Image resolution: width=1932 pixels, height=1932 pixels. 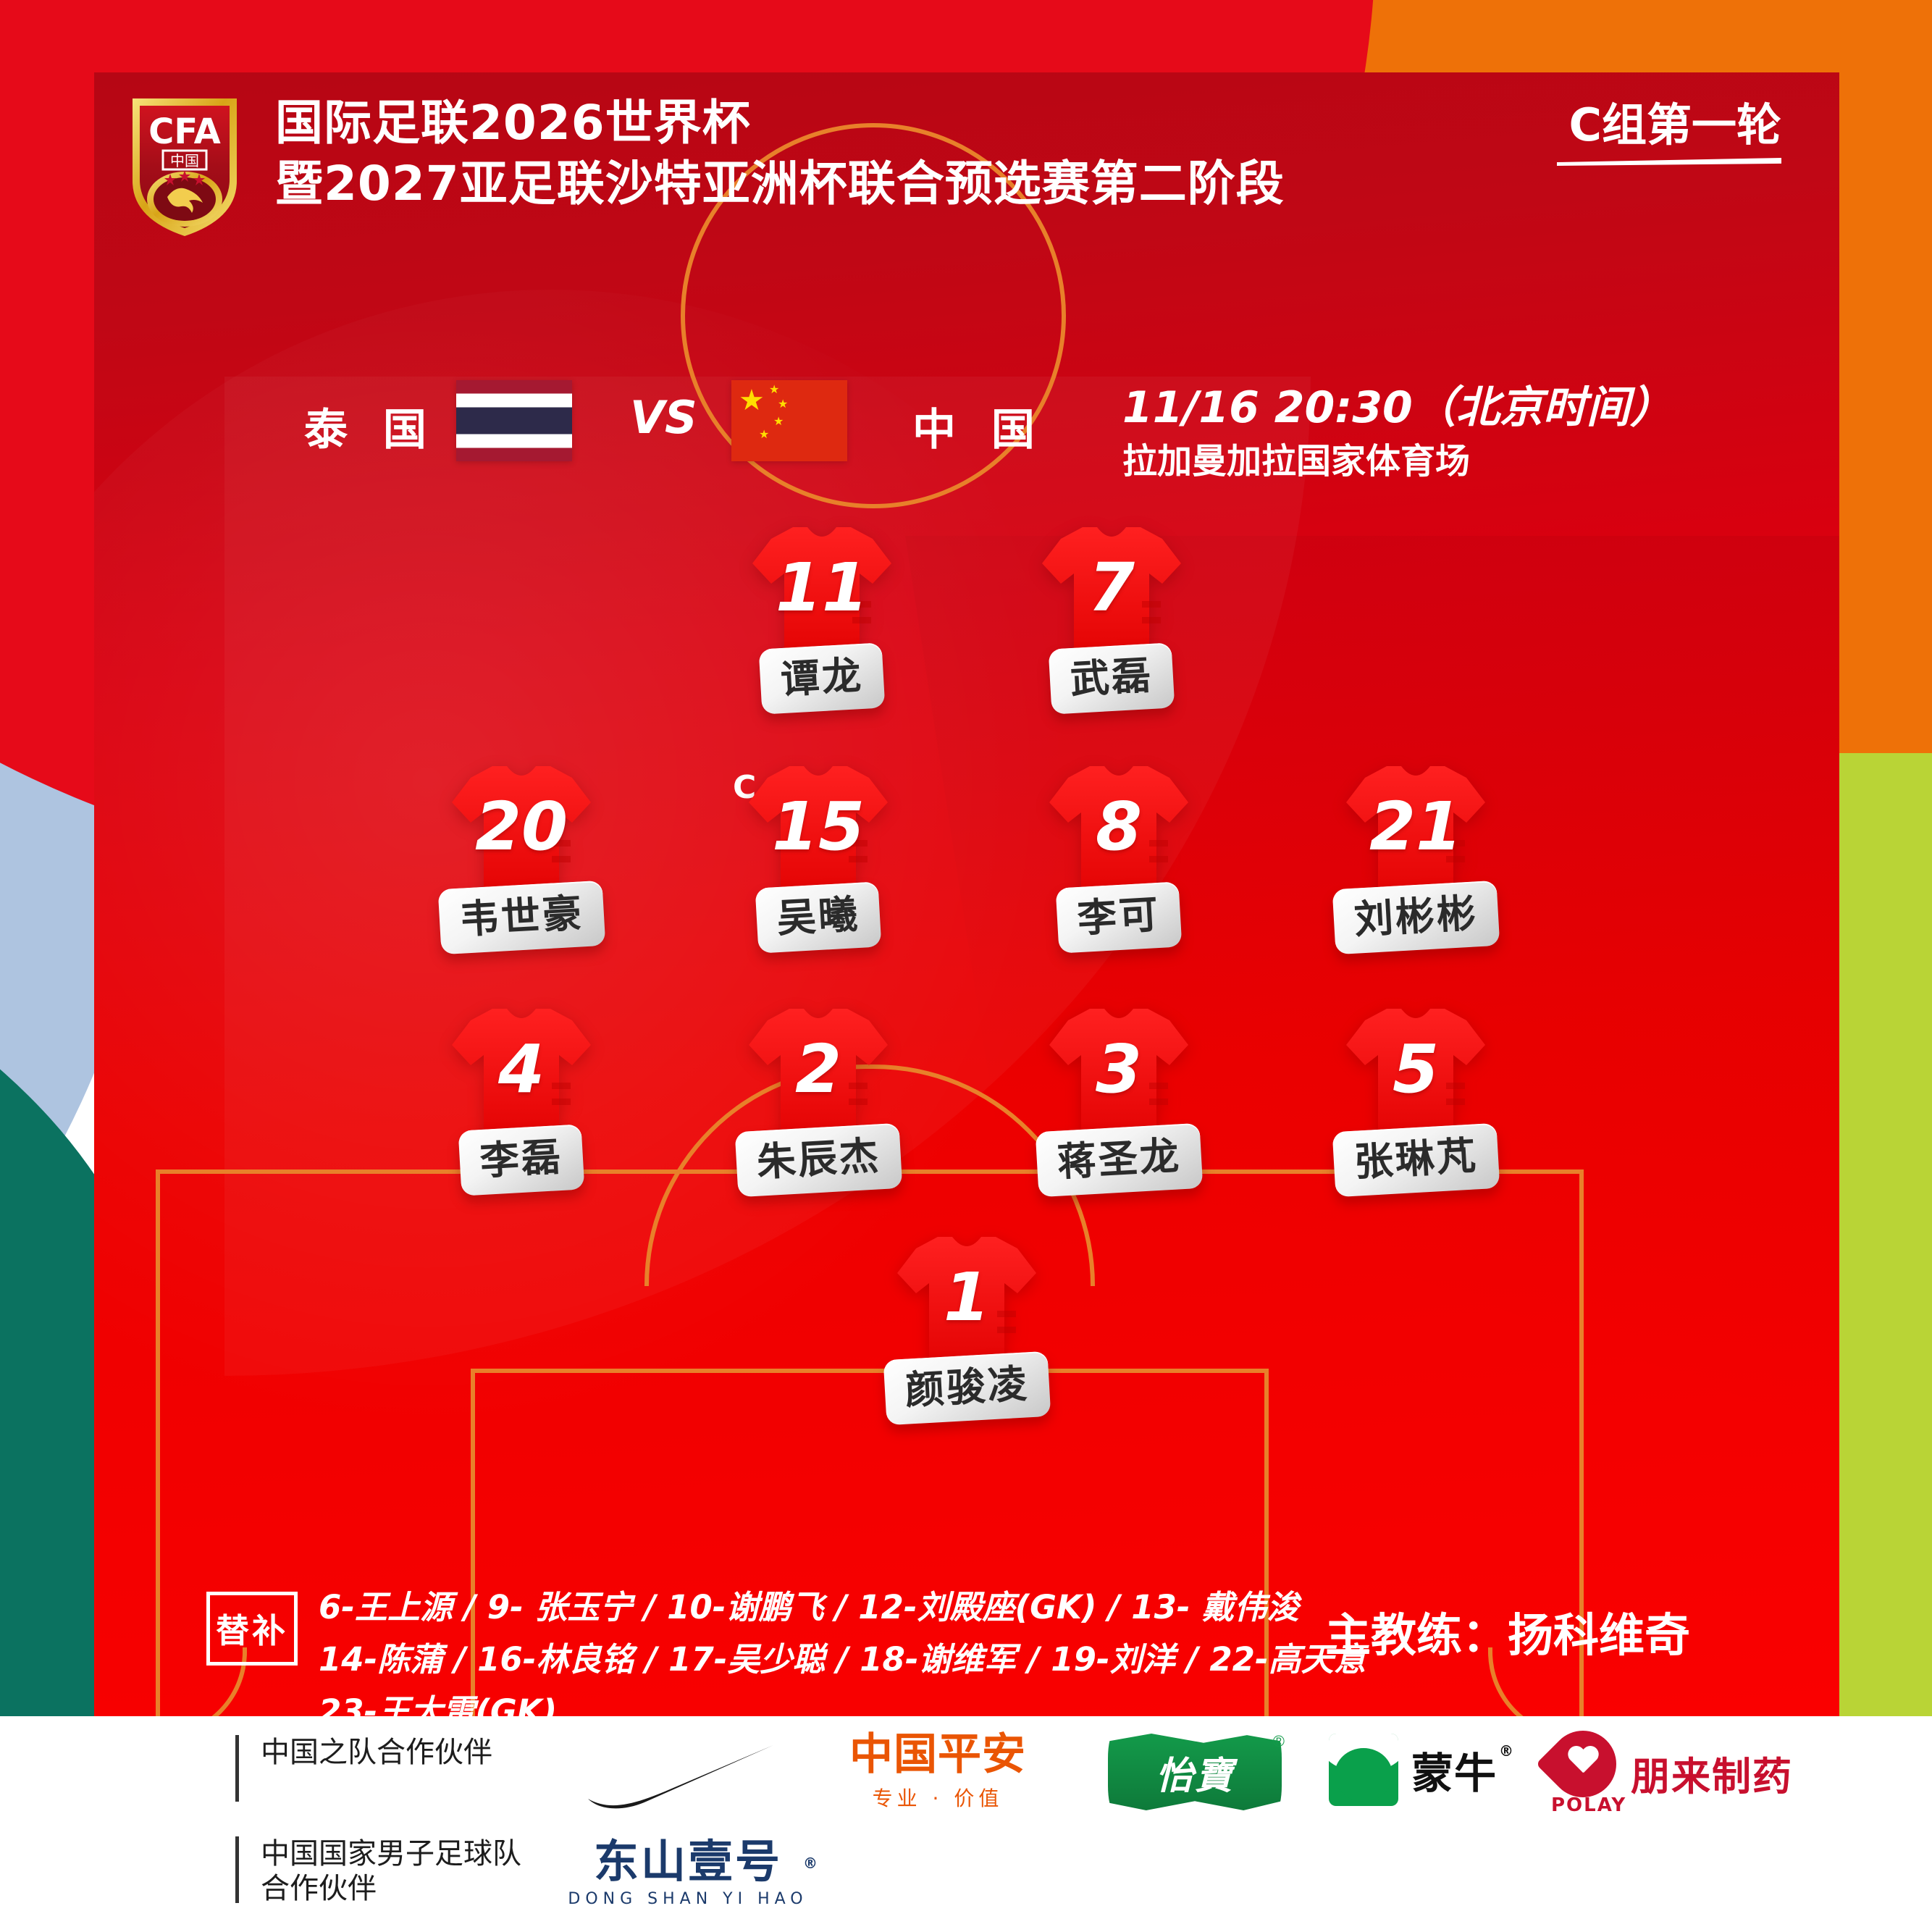 I want to click on jersey-number: 8, so click(x=1118, y=826).